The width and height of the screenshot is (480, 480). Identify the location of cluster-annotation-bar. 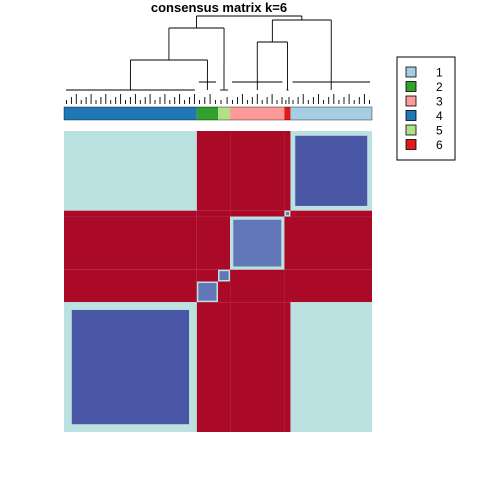
(218, 113).